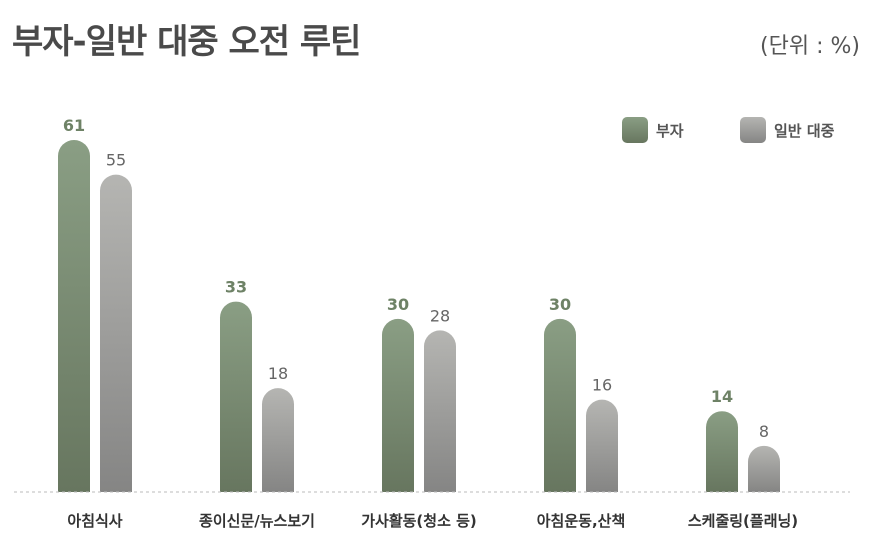  What do you see at coordinates (116, 160) in the screenshot?
I see `data-label-general-1: 55` at bounding box center [116, 160].